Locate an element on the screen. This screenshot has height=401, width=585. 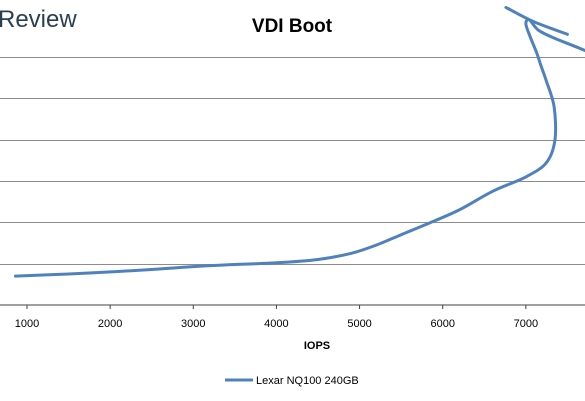
legend: Lexar NQ100 240GB is located at coordinates (292, 381).